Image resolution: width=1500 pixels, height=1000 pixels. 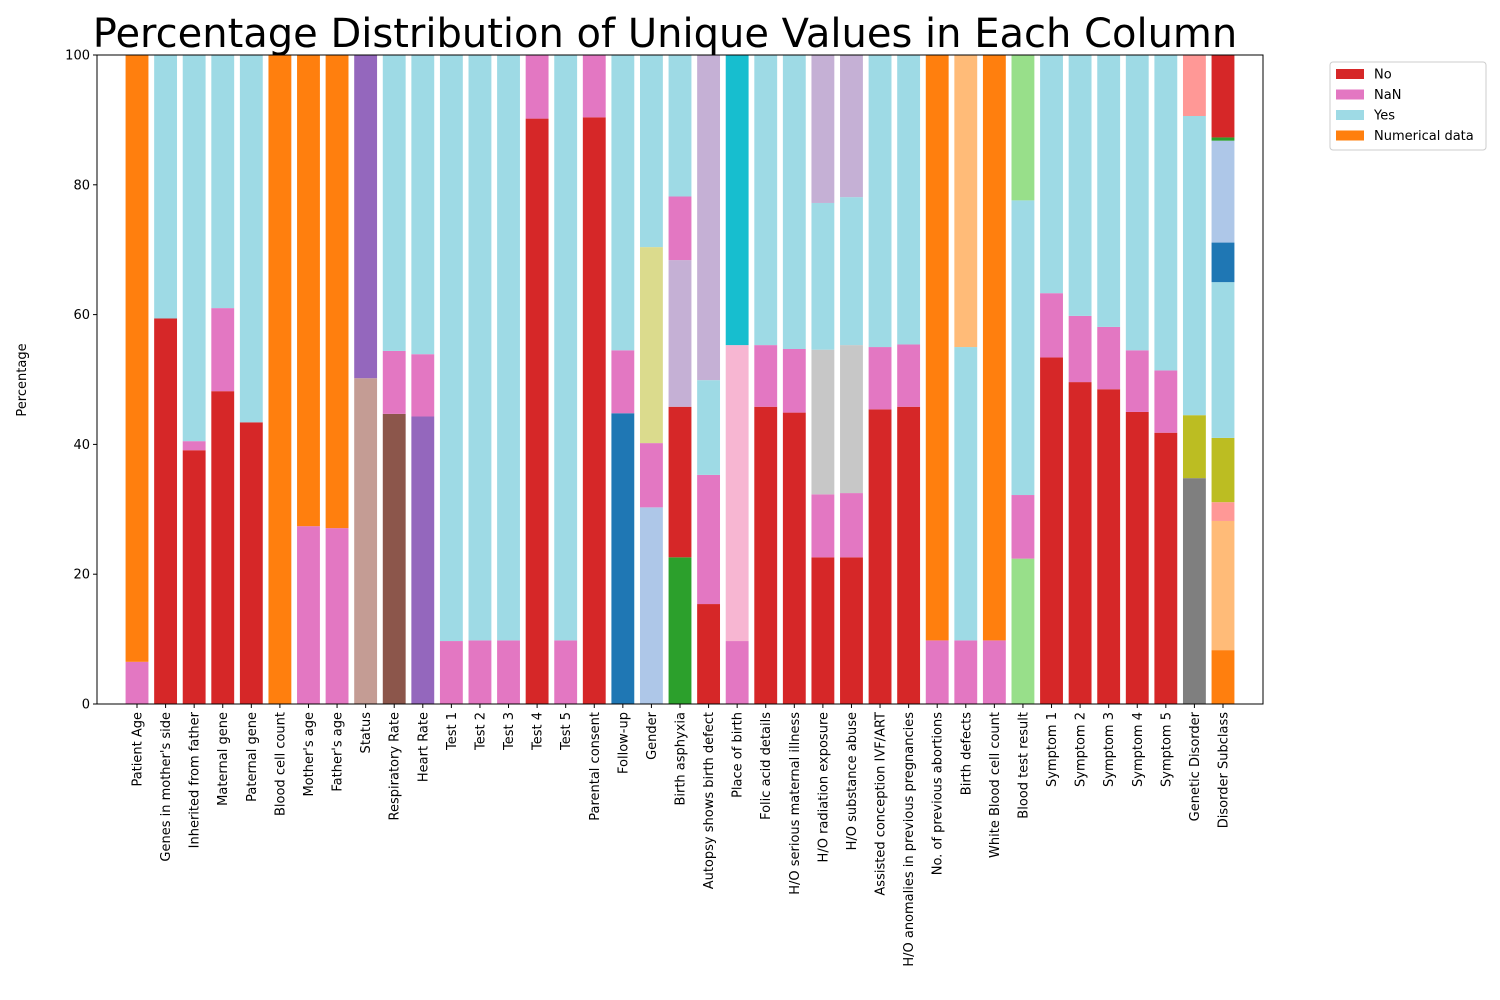 I want to click on x-tick-label: Heart Rate, so click(x=423, y=747).